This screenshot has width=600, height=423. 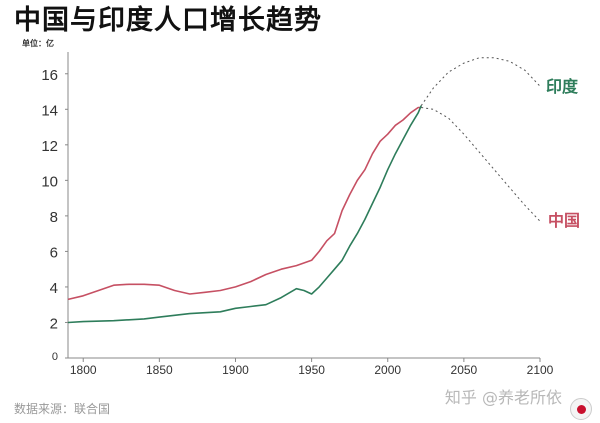 What do you see at coordinates (481, 164) in the screenshot?
I see `series-projection-china` at bounding box center [481, 164].